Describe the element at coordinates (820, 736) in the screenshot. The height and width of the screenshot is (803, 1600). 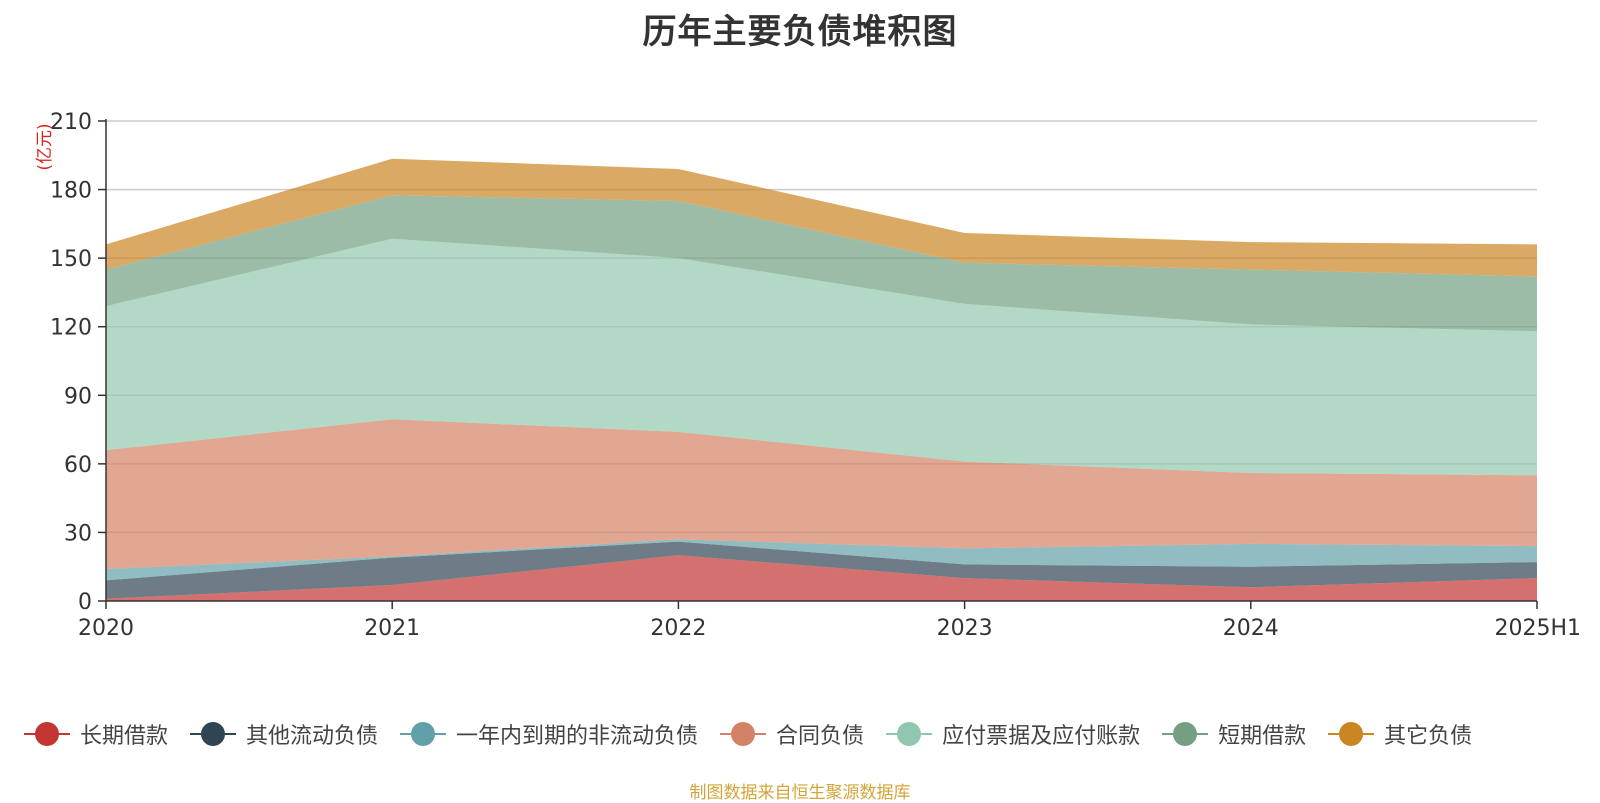
I see `legend-label: 合同负债` at that location.